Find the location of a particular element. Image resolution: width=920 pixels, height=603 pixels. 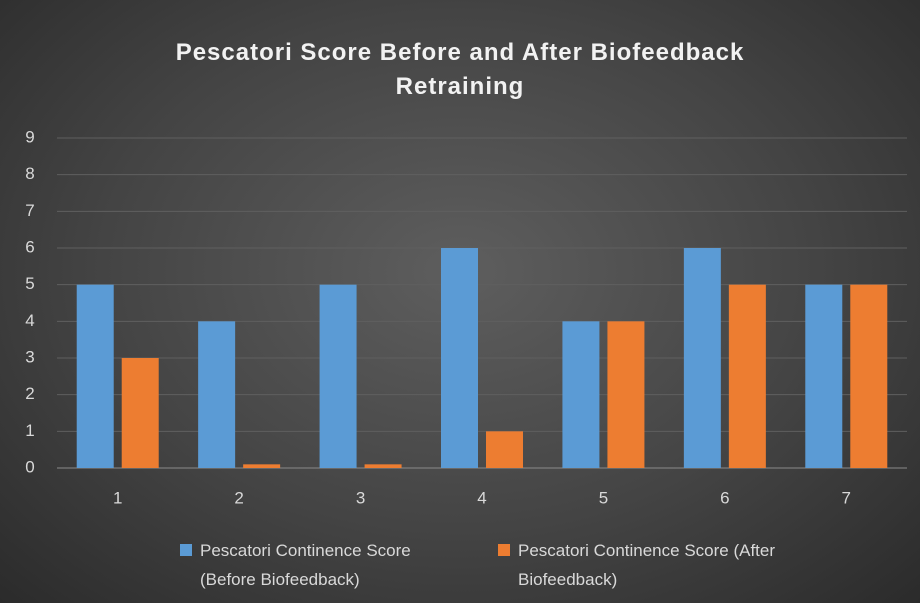

y-tick-label: 9 is located at coordinates (29, 136).